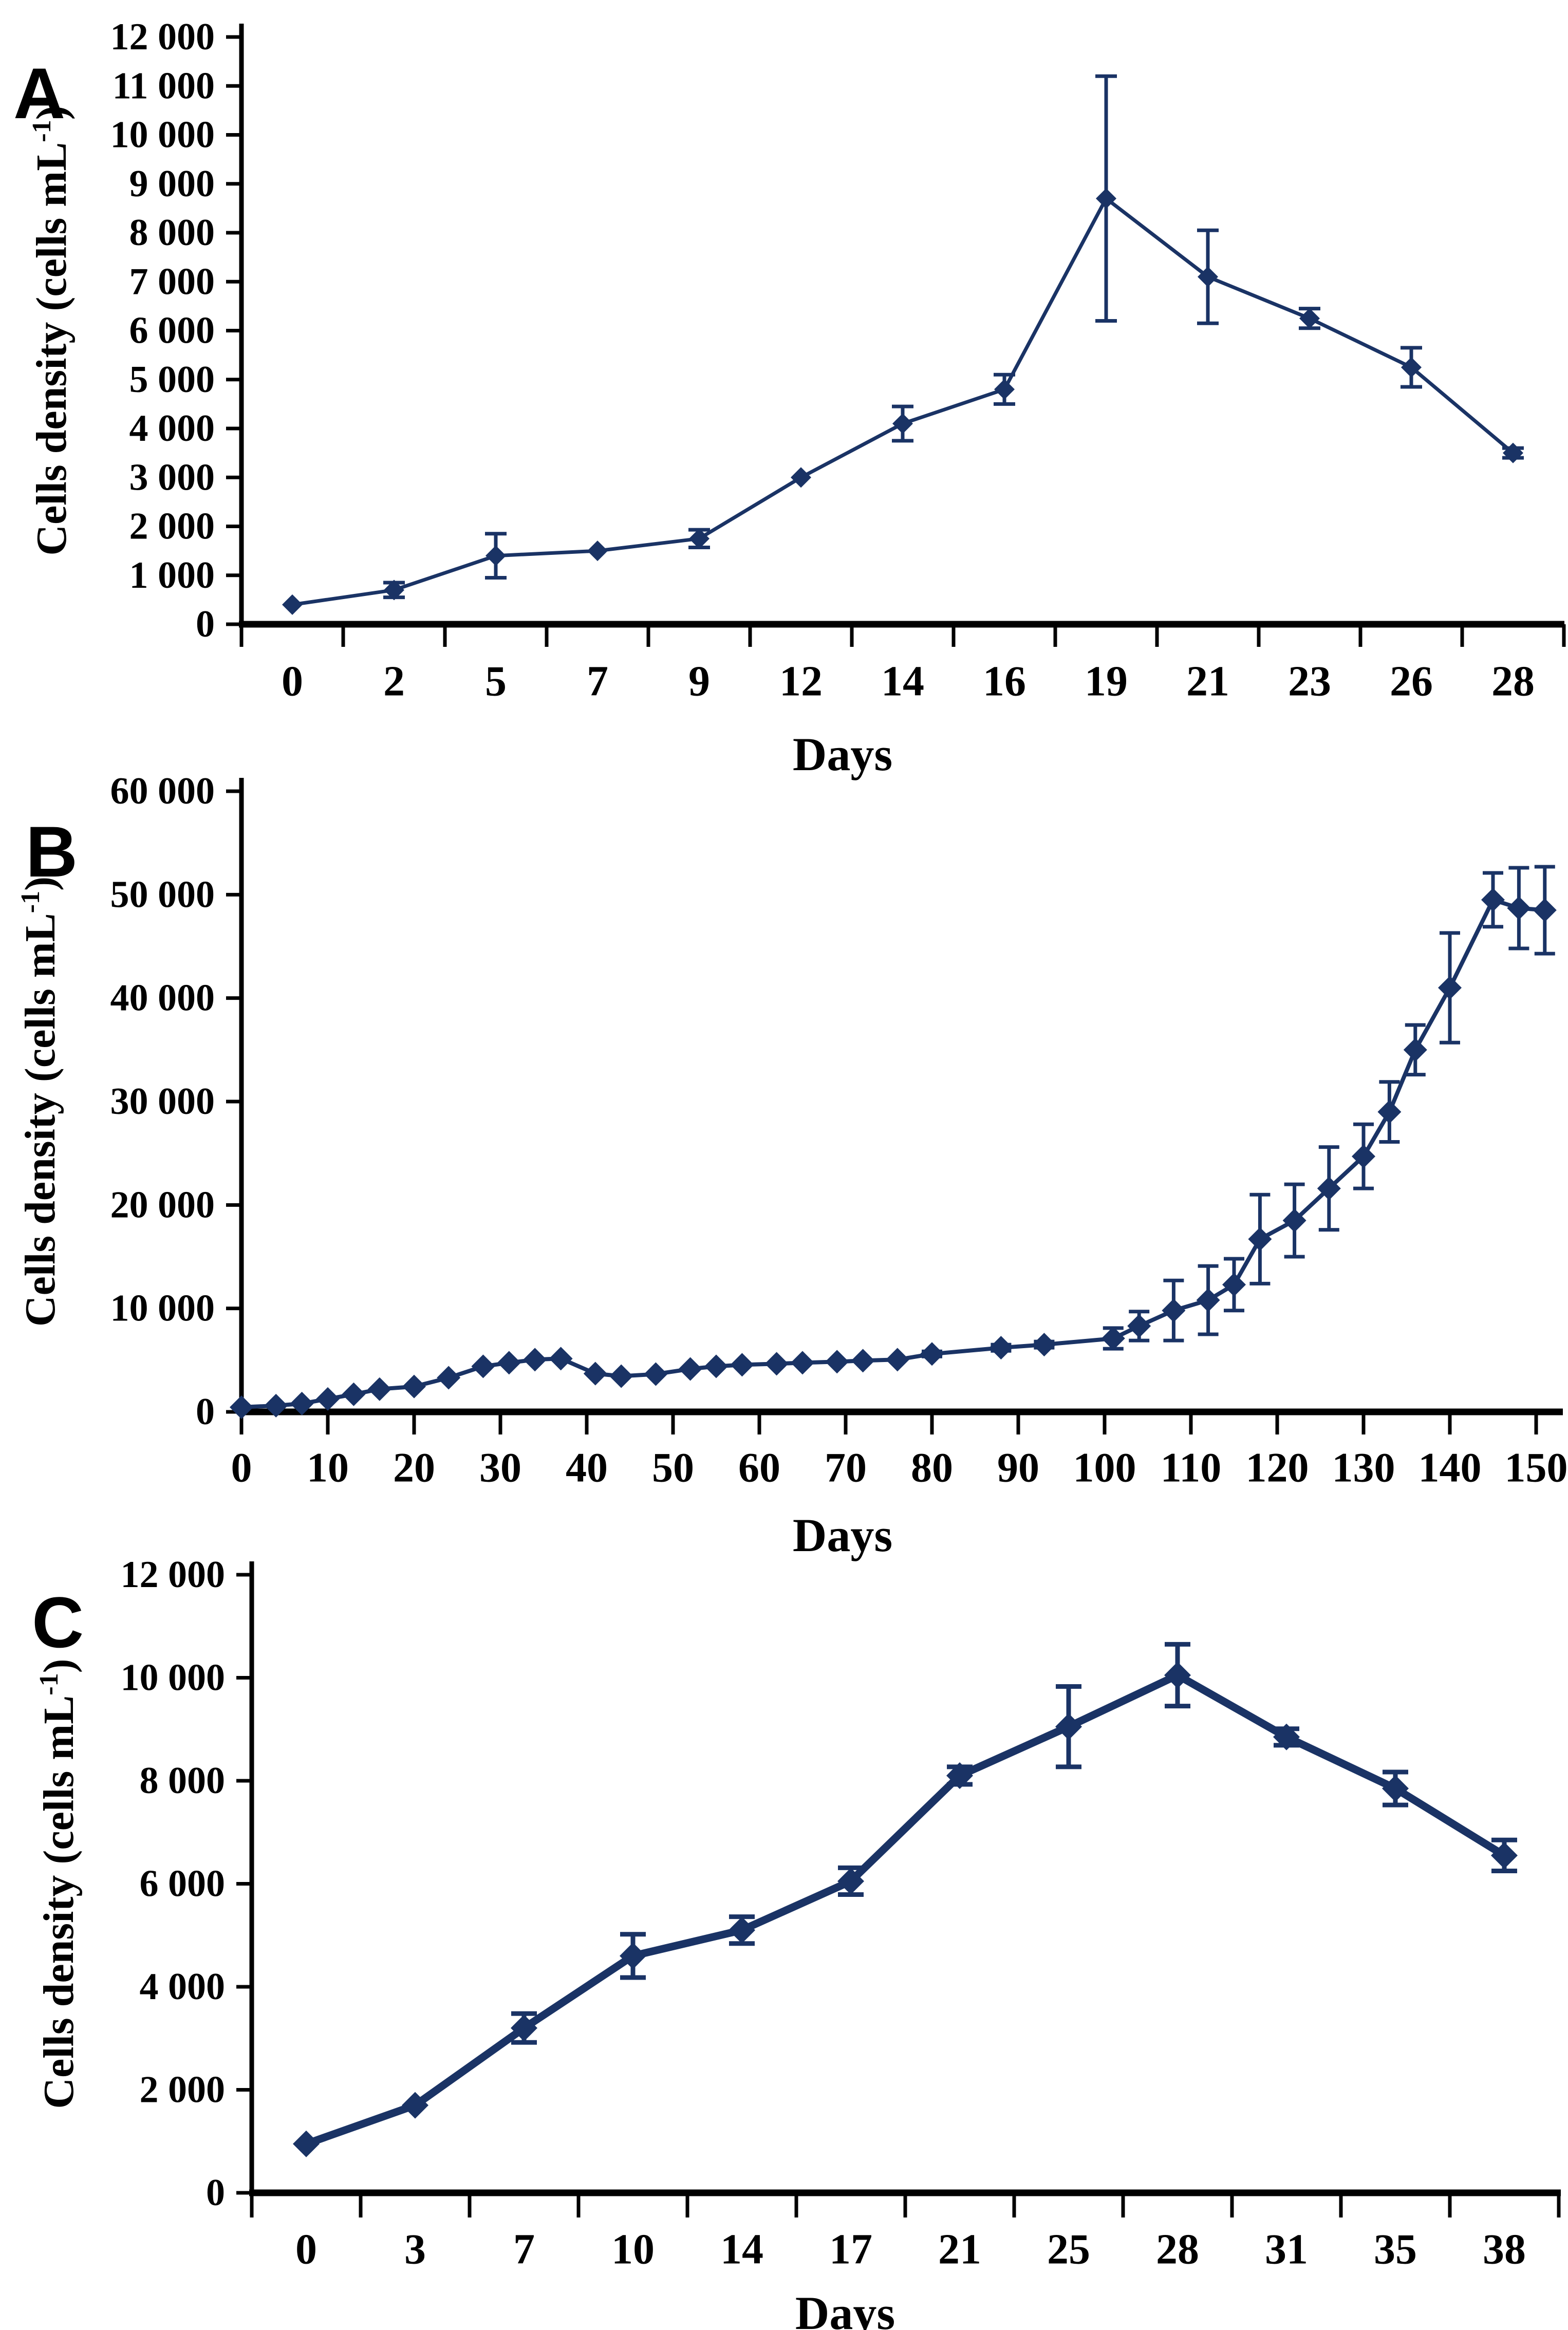  I want to click on y-tick-label: 20 000, so click(162, 1205).